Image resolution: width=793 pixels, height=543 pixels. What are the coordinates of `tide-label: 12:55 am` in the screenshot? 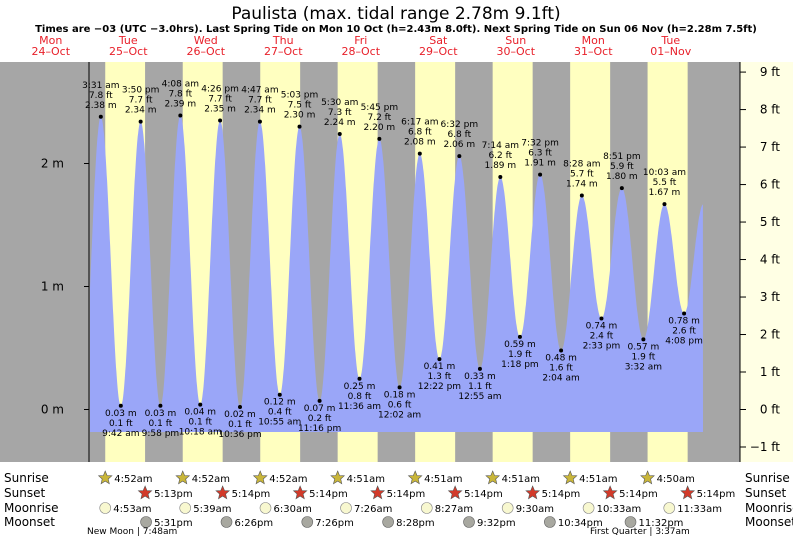 It's located at (479, 397).